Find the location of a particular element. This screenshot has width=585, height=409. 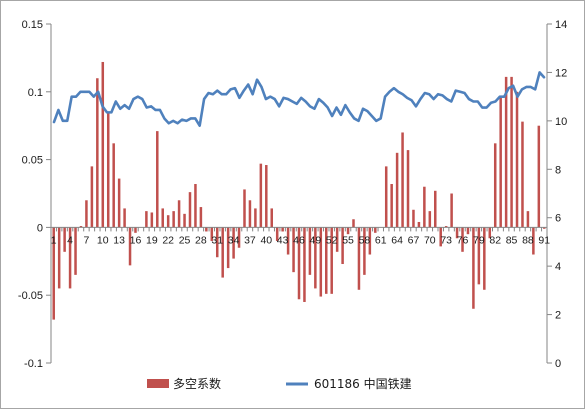

category-label: 22 is located at coordinates (168, 240).